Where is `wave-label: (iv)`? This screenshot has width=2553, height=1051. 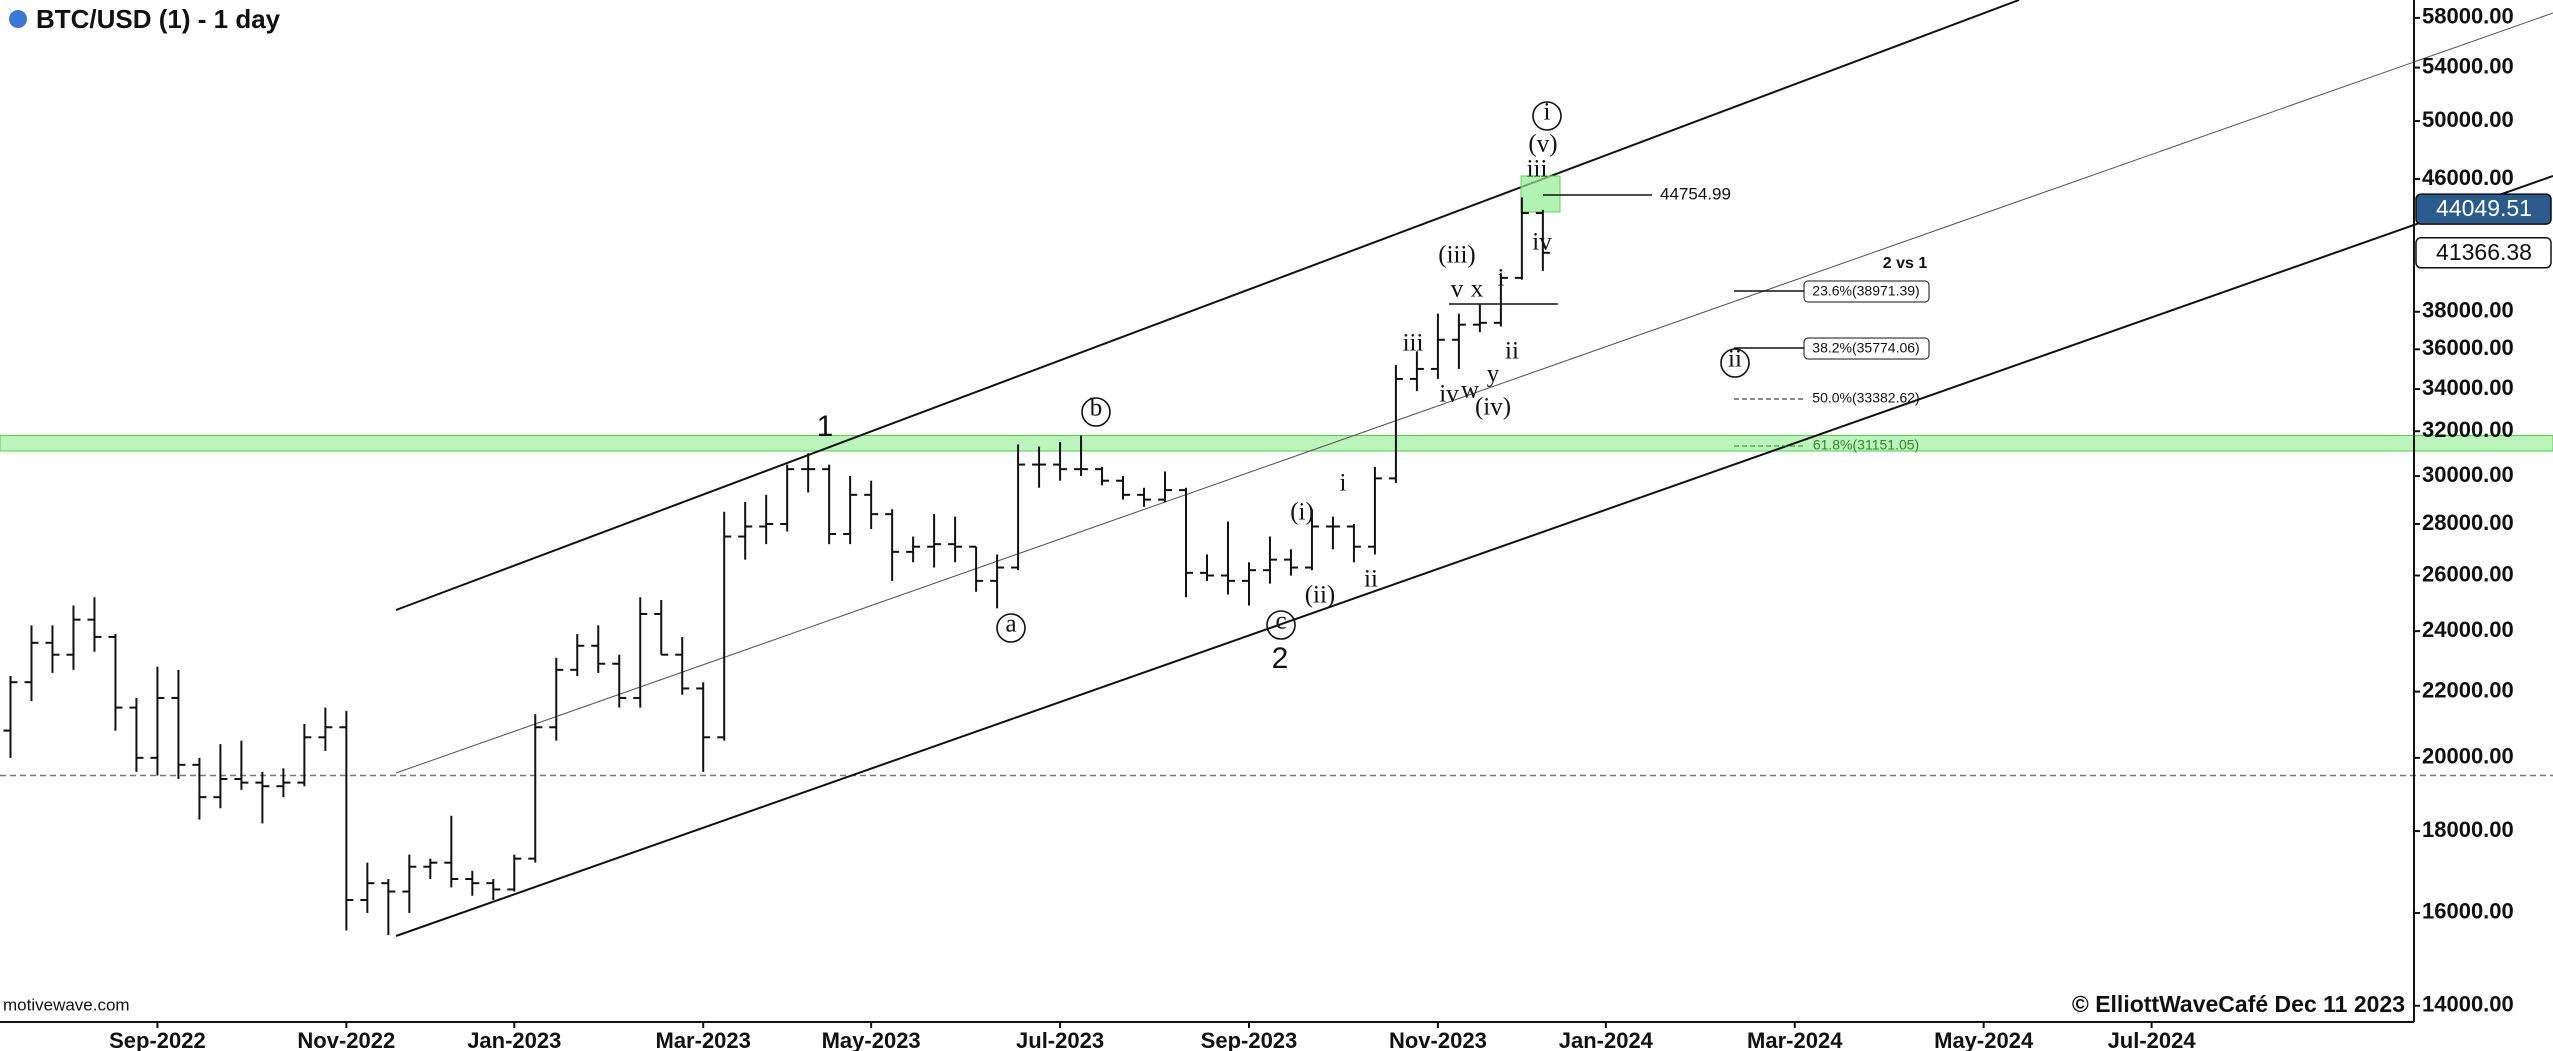 wave-label: (iv) is located at coordinates (1493, 407).